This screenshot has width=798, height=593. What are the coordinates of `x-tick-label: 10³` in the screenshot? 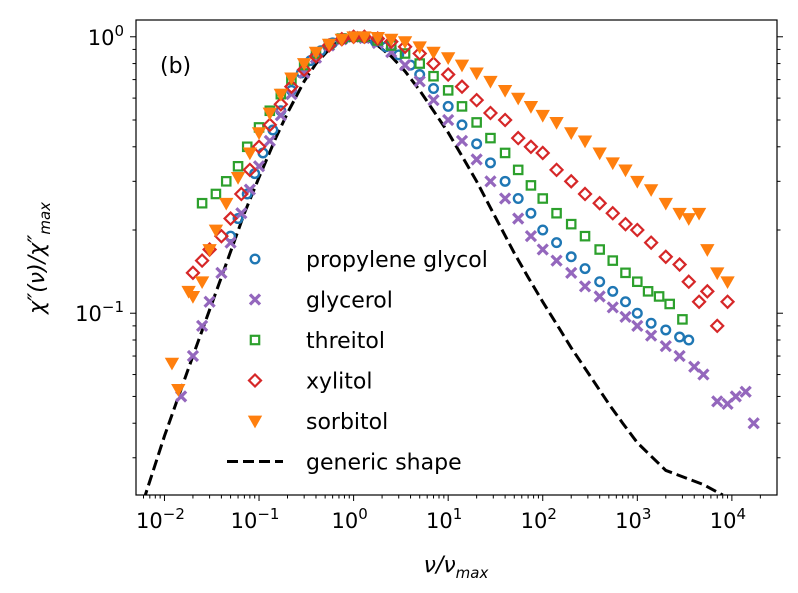 It's located at (633, 519).